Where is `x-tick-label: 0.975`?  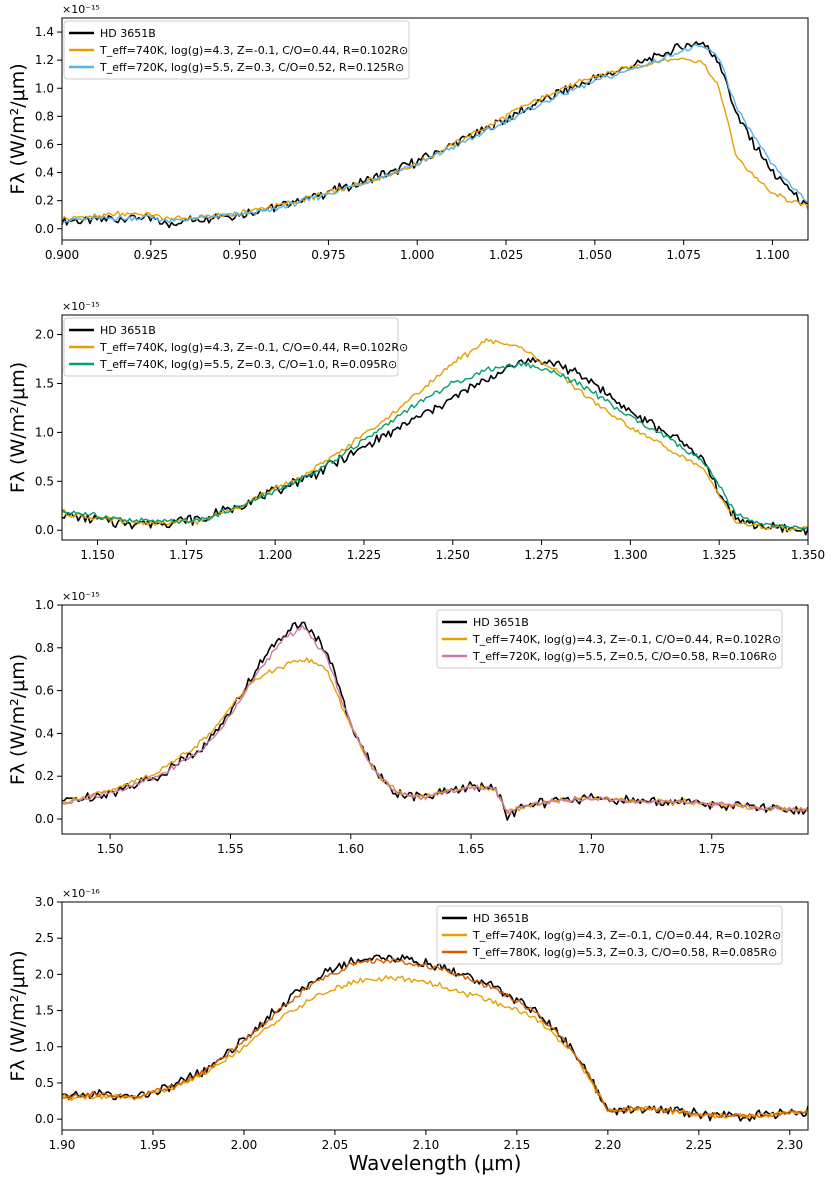 x-tick-label: 0.975 is located at coordinates (328, 255).